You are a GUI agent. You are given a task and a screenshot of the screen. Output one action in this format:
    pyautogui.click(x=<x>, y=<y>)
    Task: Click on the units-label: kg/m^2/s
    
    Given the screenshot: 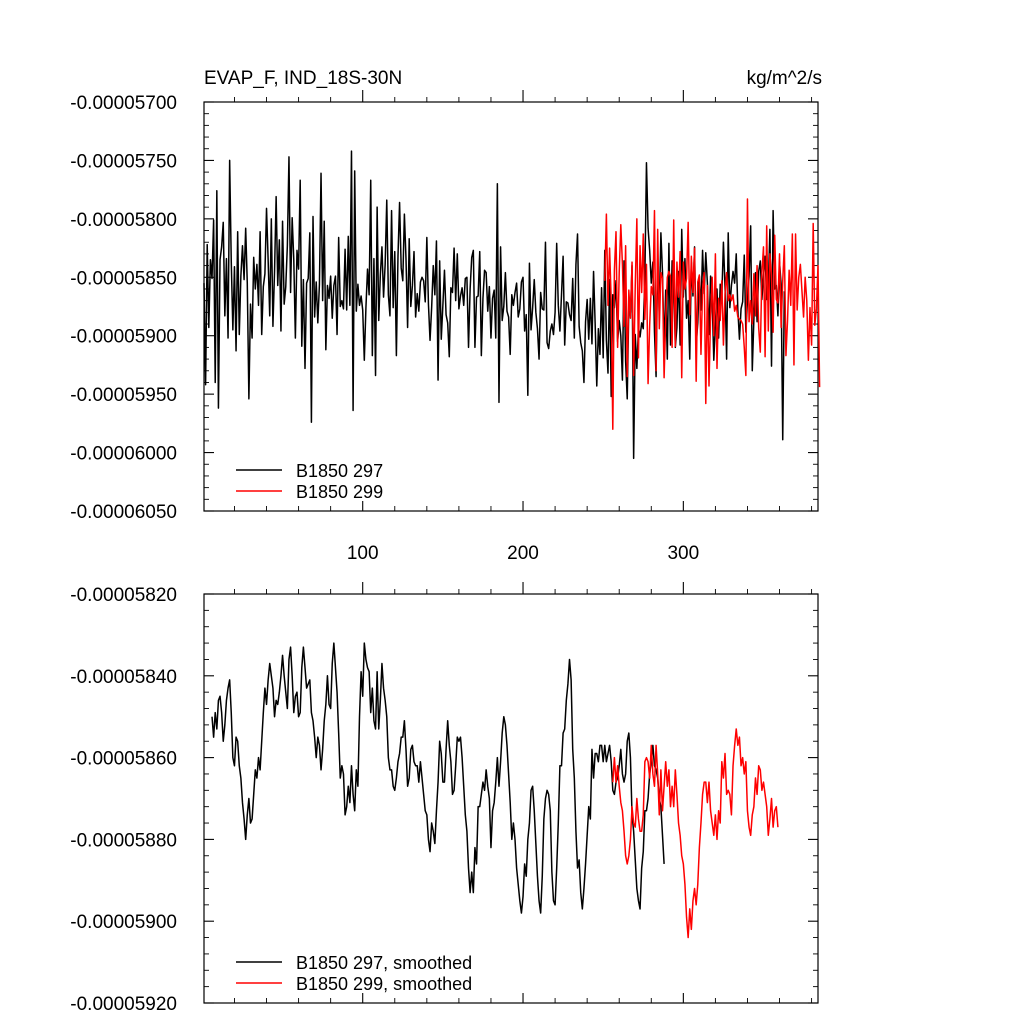 What is the action you would take?
    pyautogui.click(x=784, y=78)
    